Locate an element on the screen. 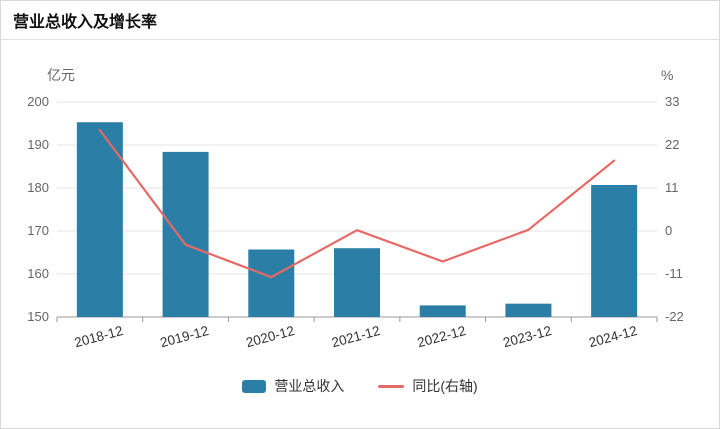 This screenshot has height=429, width=720. left-tick-label: 170 is located at coordinates (38, 230).